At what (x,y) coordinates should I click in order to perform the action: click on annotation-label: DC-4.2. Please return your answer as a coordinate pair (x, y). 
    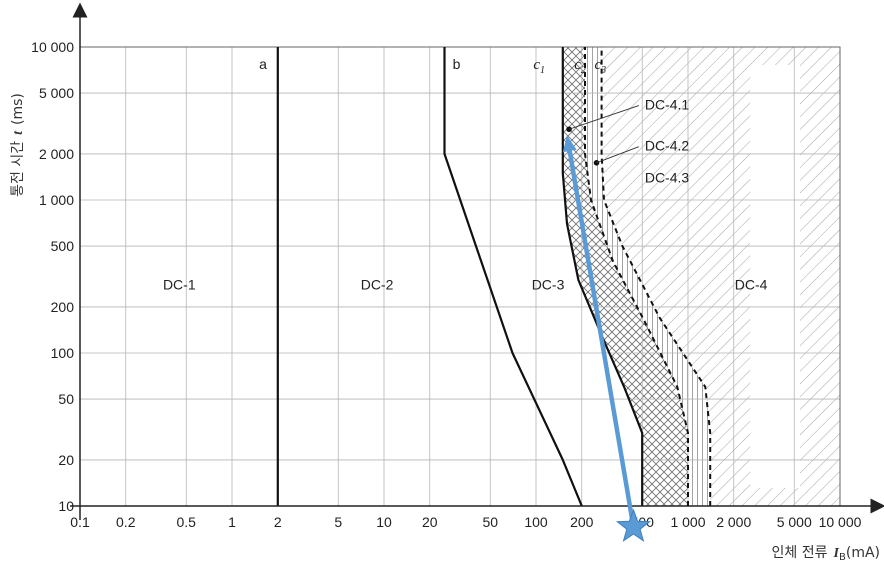
    Looking at the image, I should click on (667, 146).